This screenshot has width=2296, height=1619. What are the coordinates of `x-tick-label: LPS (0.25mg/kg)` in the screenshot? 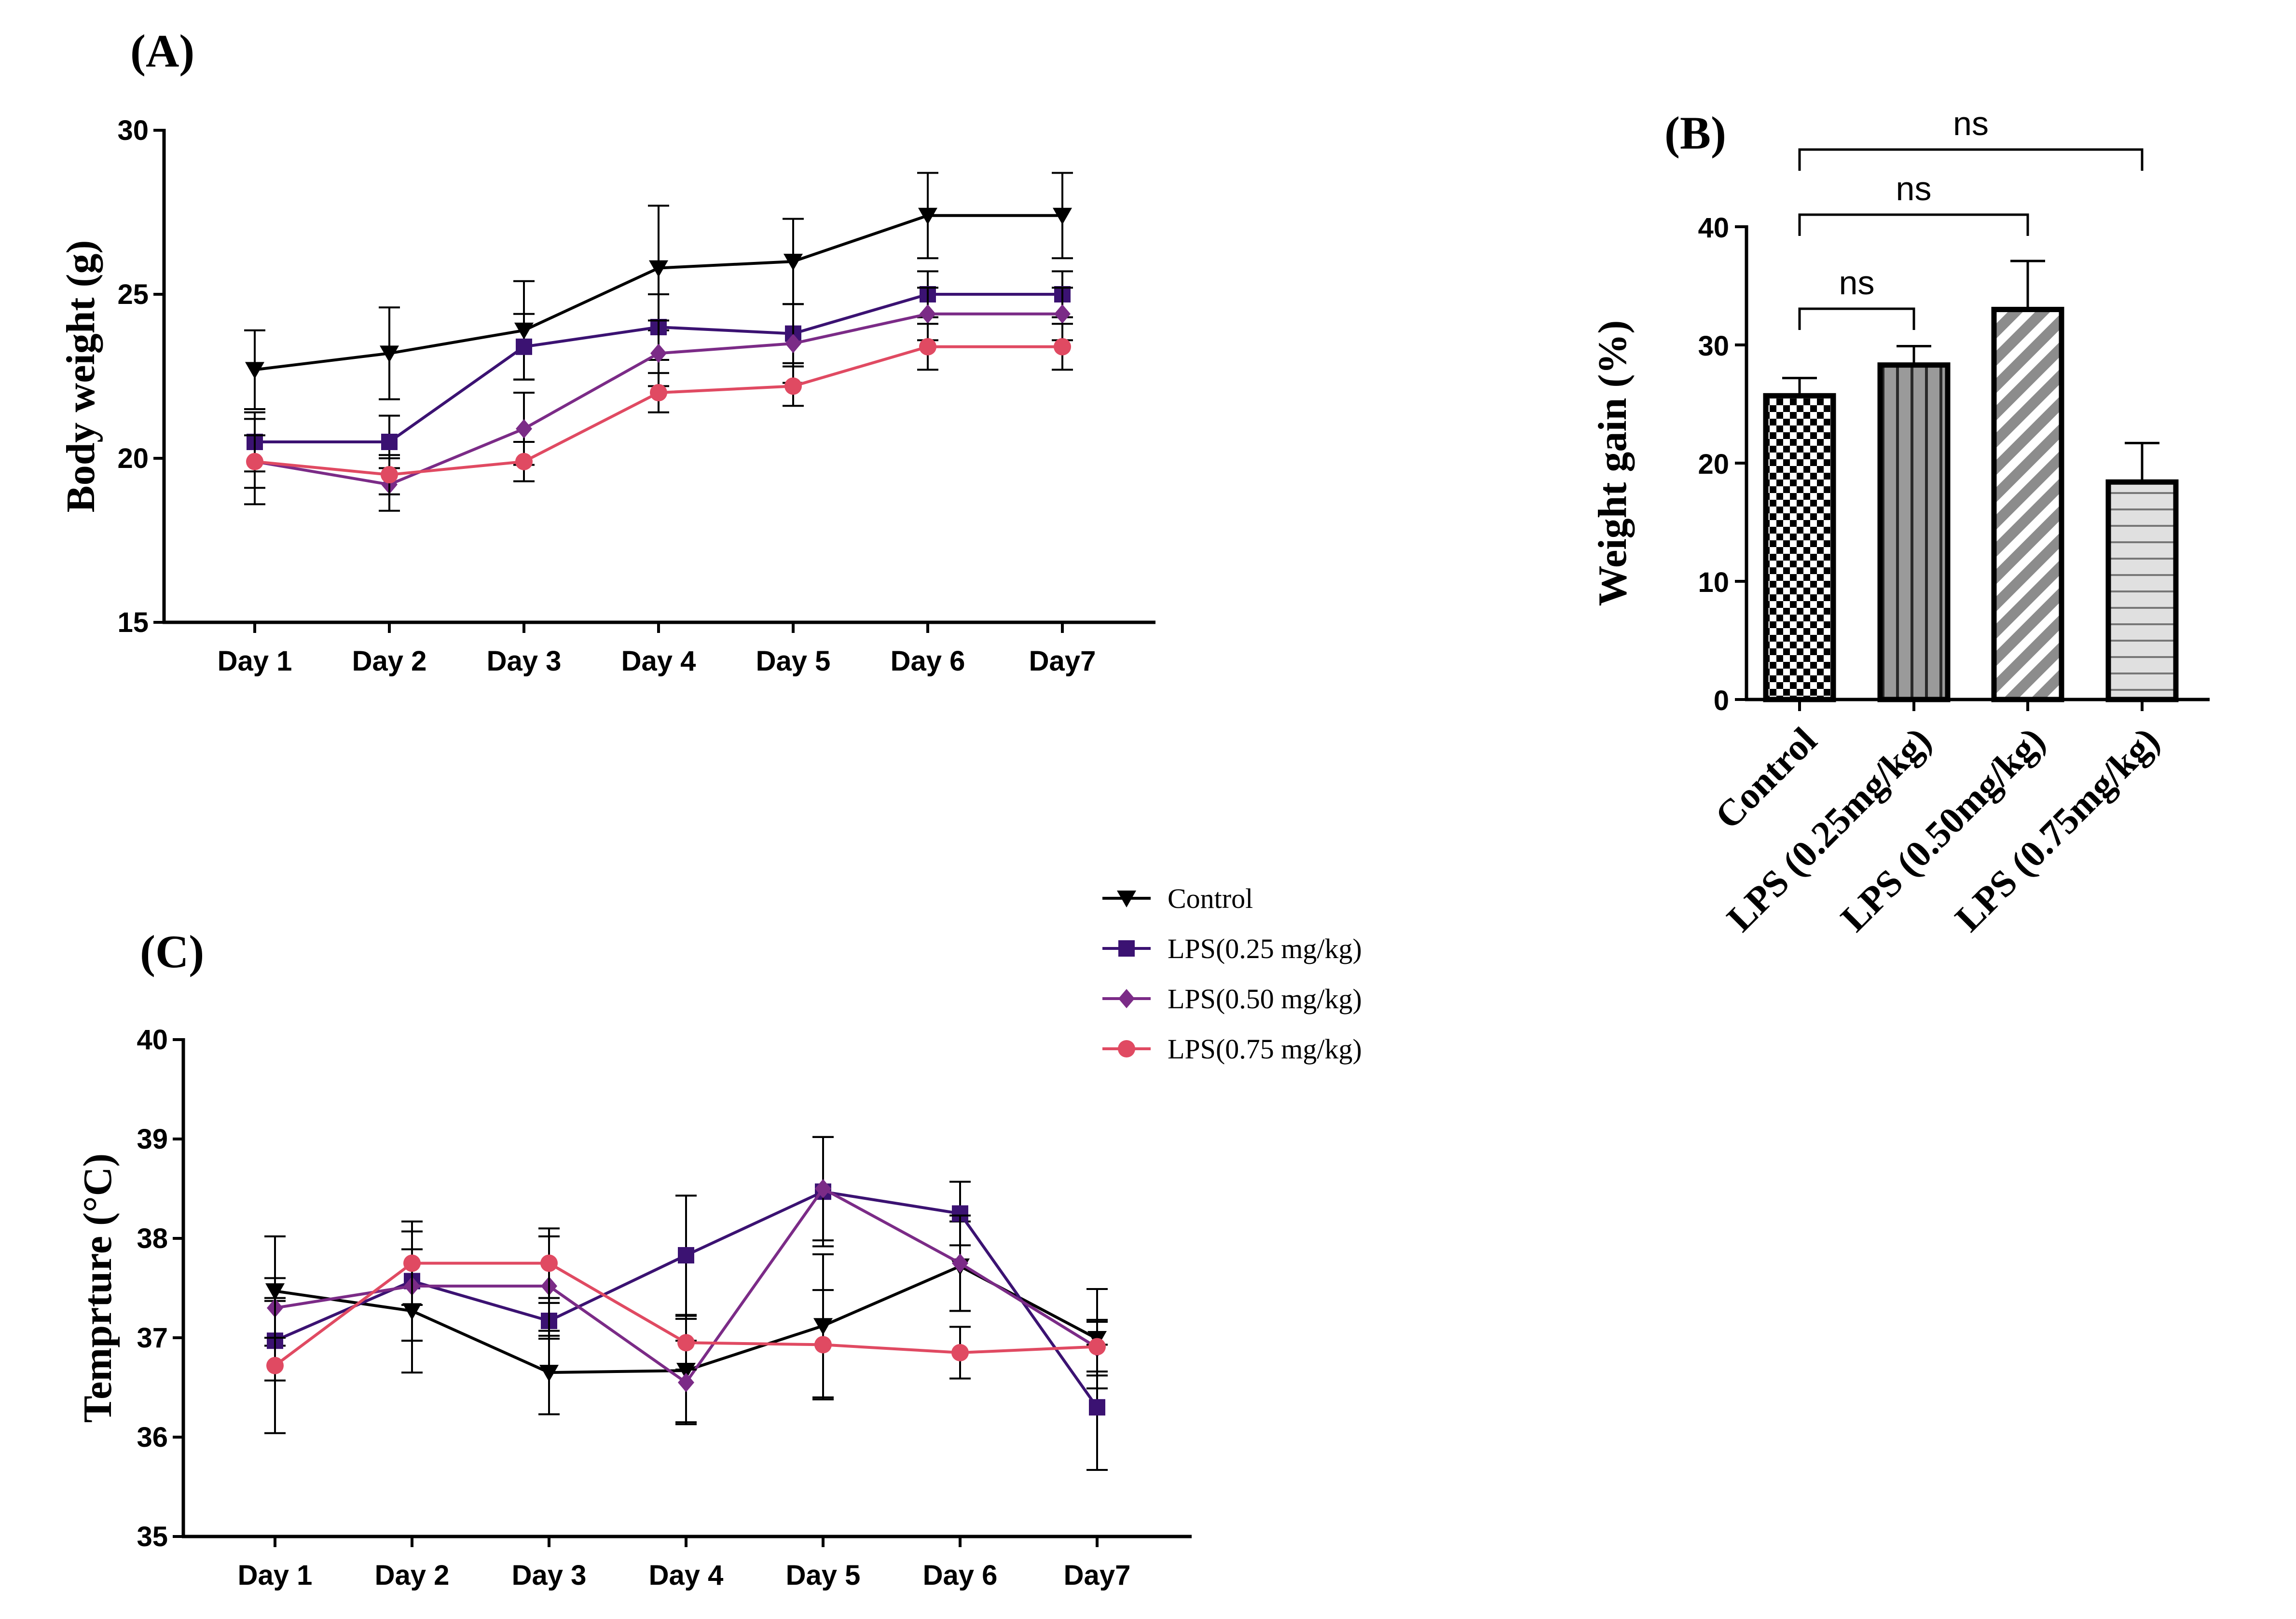 It's located at (1829, 829).